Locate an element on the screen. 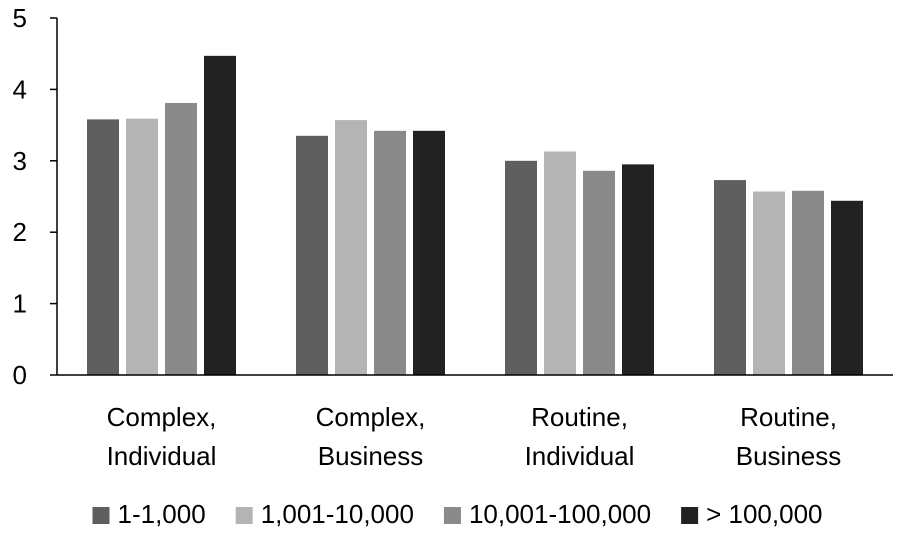 This screenshot has height=539, width=915. legend-label: > 100,000 is located at coordinates (764, 514).